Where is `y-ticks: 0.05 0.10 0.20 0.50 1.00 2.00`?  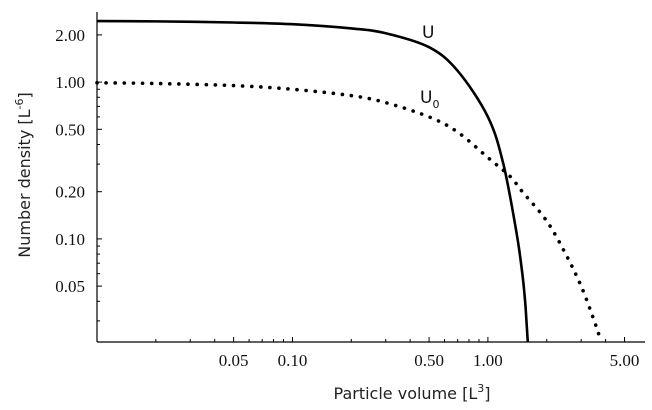
y-ticks: 0.05 0.10 0.20 0.50 1.00 2.00 is located at coordinates (78, 174).